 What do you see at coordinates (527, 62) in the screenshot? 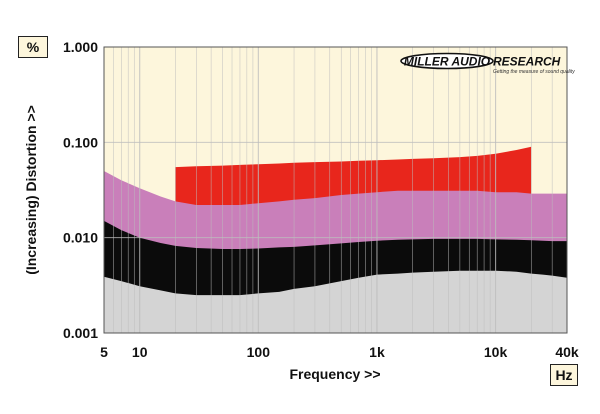
I see `logo-right-text: RESEARCH` at bounding box center [527, 62].